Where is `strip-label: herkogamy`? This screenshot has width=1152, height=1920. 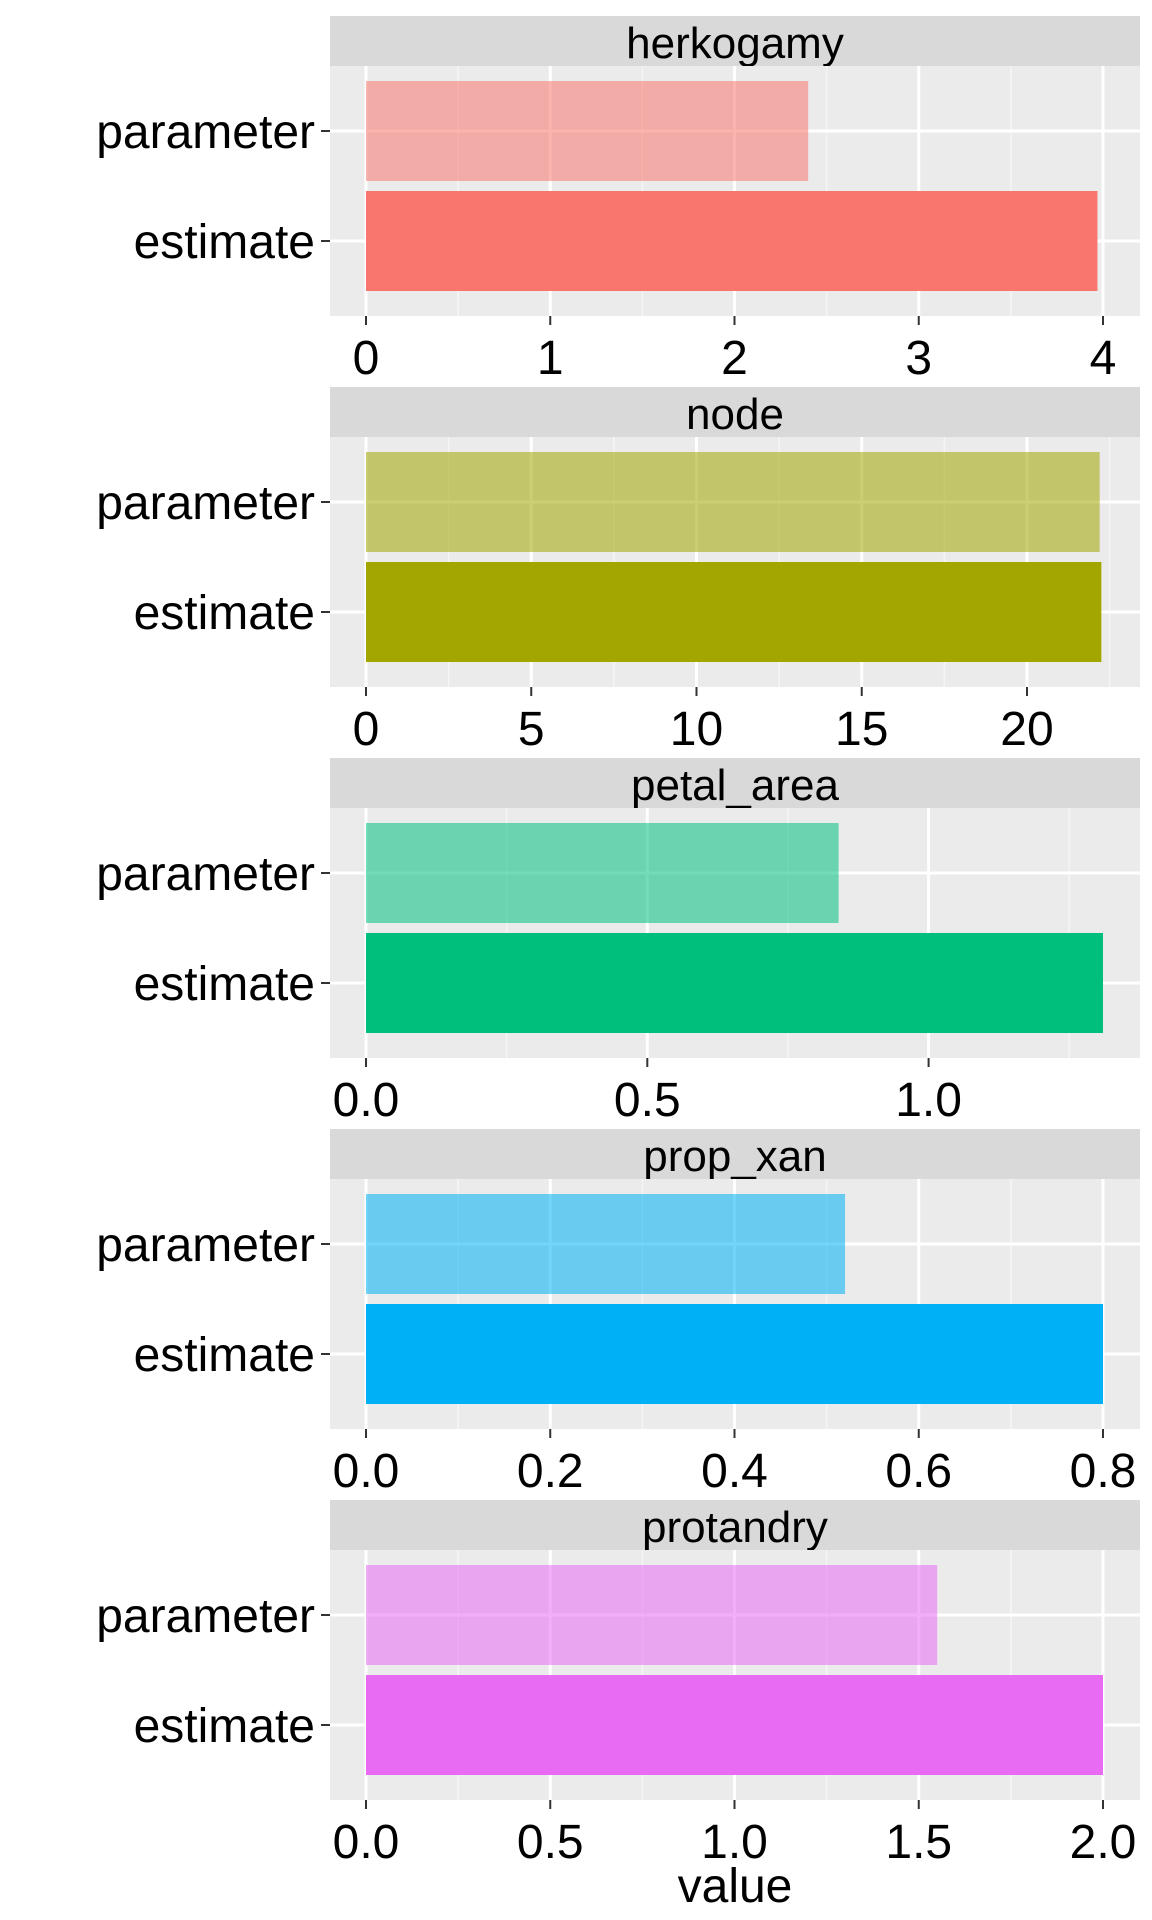 strip-label: herkogamy is located at coordinates (735, 43).